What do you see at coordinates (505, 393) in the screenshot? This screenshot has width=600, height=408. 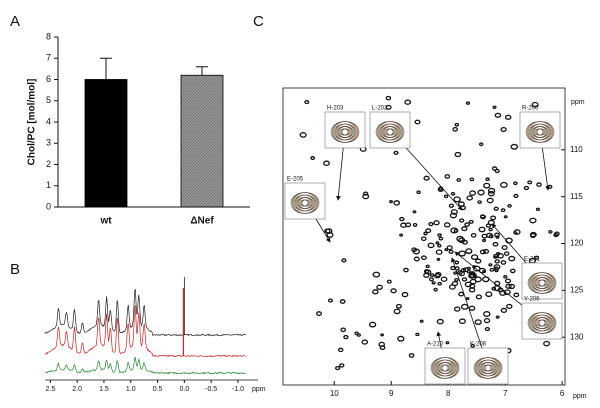 I see `x-tick-label: 7` at bounding box center [505, 393].